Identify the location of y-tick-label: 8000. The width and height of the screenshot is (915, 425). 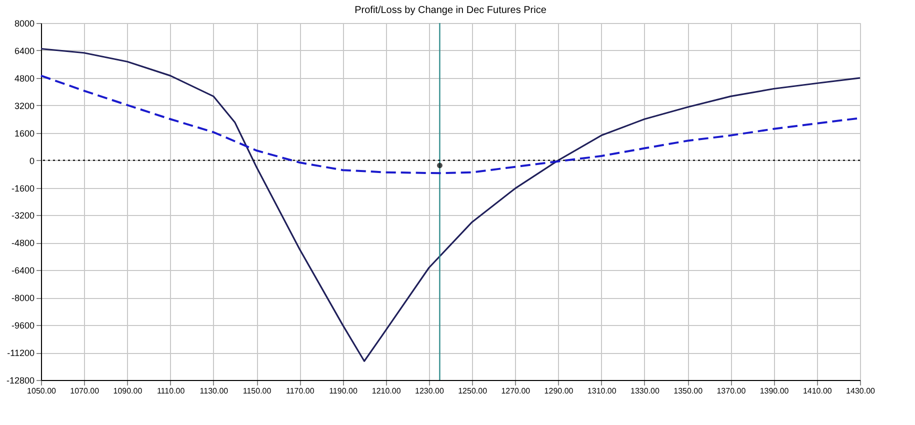
(24, 23).